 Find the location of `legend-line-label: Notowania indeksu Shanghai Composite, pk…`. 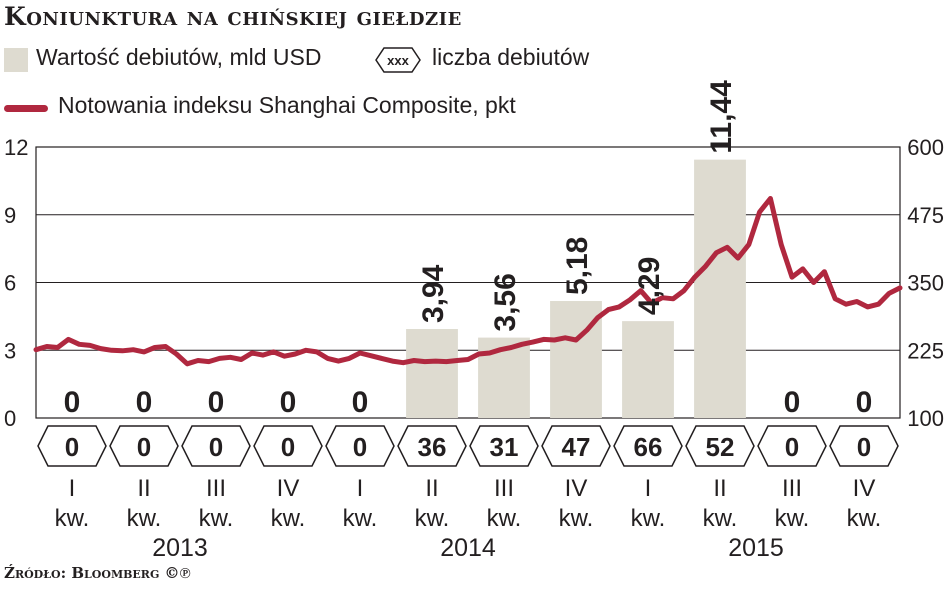

legend-line-label: Notowania indeksu Shanghai Composite, pk… is located at coordinates (287, 105).